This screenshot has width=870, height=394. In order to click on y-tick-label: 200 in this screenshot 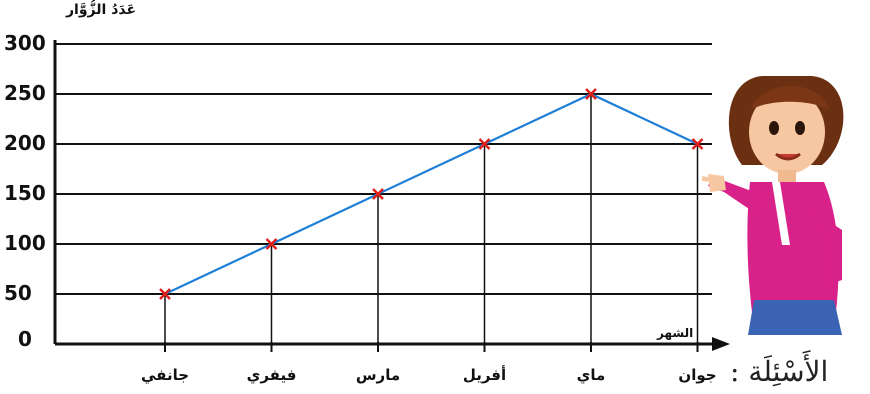, I will do `click(25, 143)`.